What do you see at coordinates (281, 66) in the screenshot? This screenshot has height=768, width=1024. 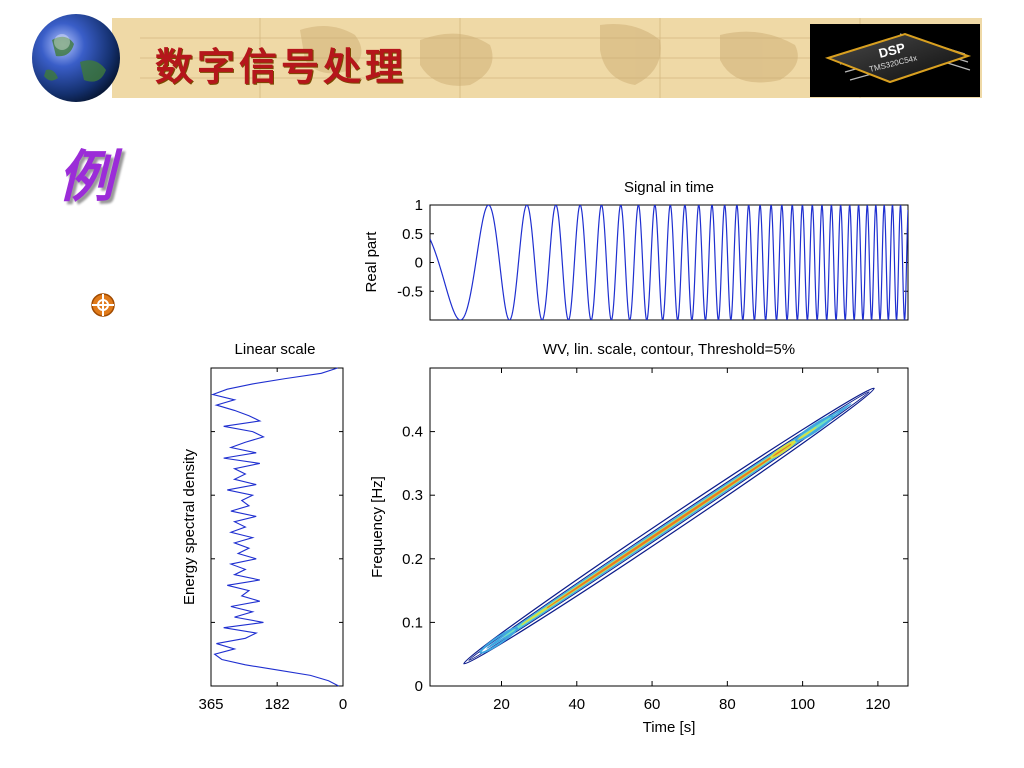 I see `slide-title: 数字信号处理` at bounding box center [281, 66].